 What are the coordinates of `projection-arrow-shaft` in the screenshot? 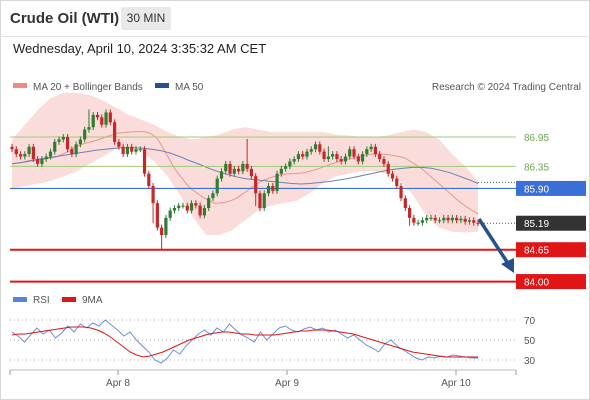 It's located at (494, 242).